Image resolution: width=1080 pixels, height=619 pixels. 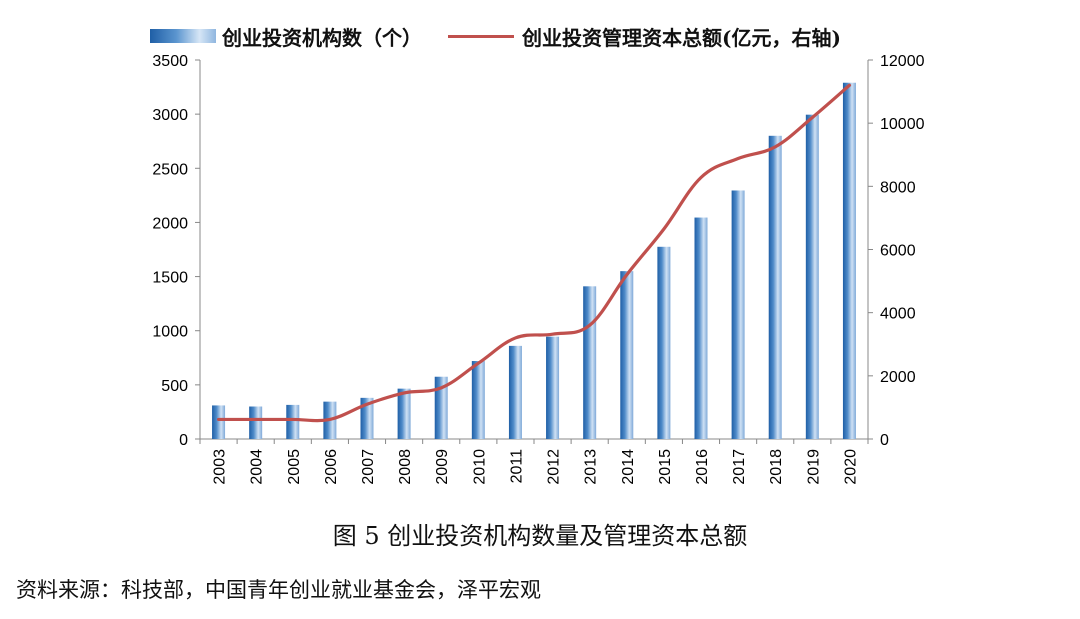 I want to click on y-right-tick-label: 0, so click(x=884, y=440).